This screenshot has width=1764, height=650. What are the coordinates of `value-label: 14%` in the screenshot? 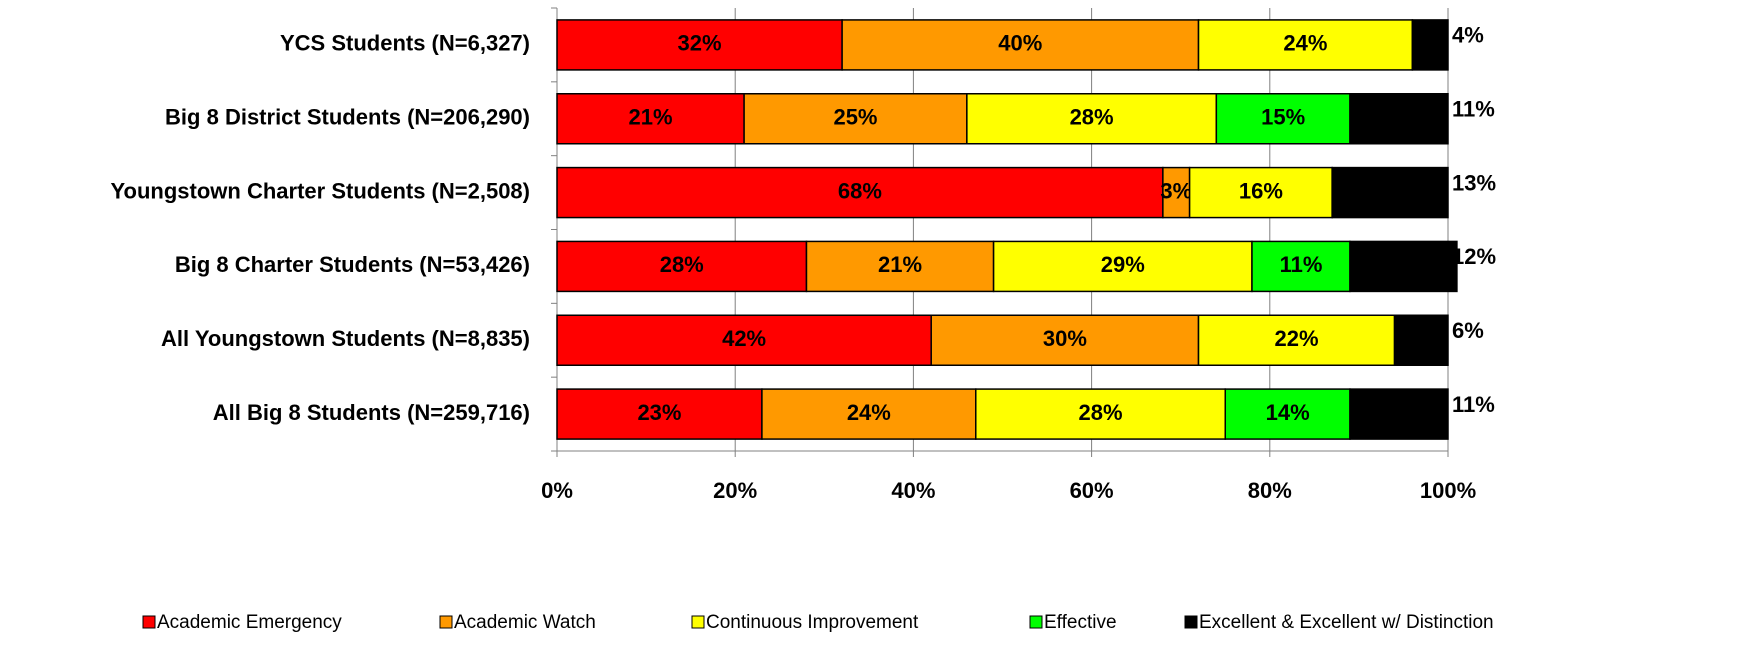 It's located at (1288, 412).